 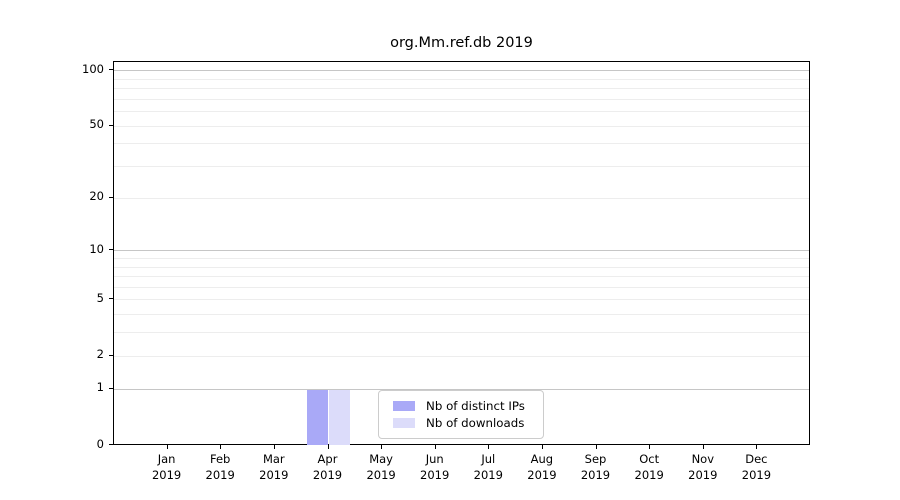 I want to click on x-tick-label: Aug 2019, so click(x=542, y=467).